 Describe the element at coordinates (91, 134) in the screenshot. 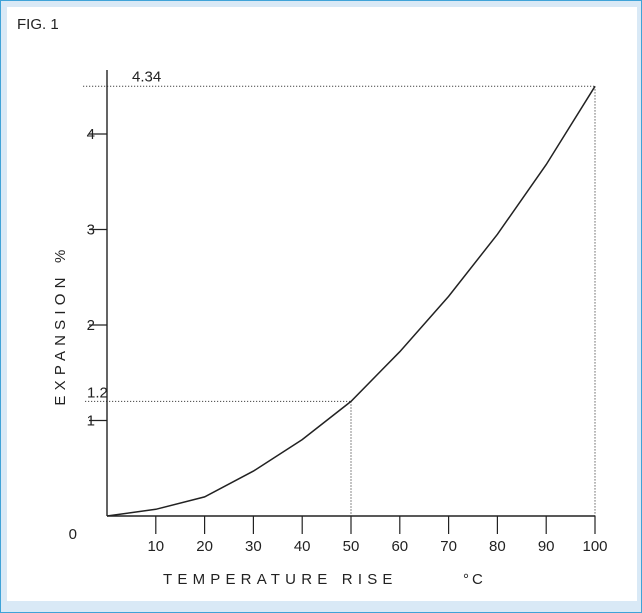

I see `y-tick-label-4: 4` at that location.